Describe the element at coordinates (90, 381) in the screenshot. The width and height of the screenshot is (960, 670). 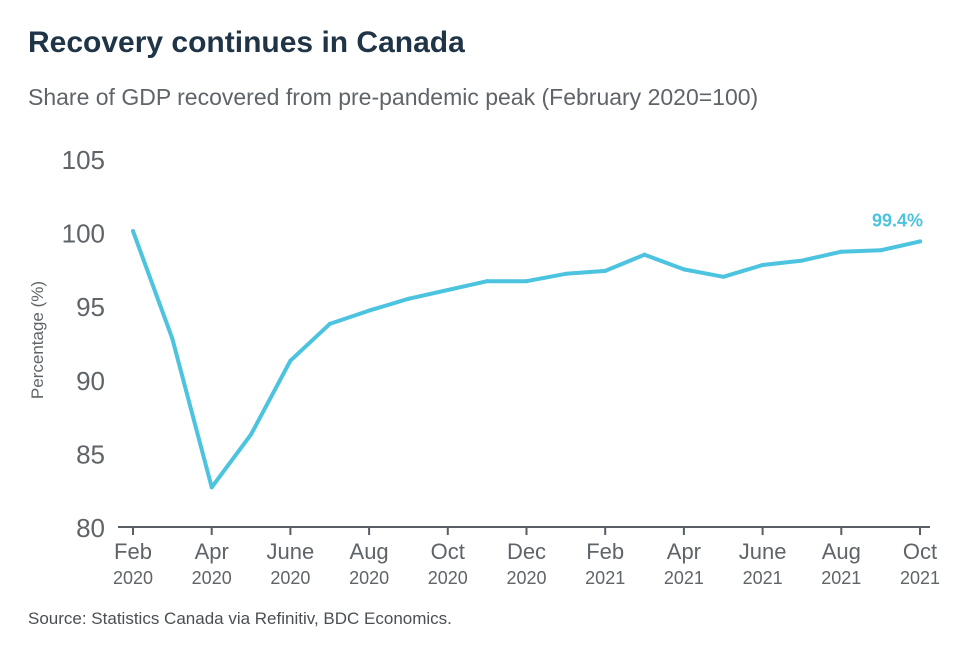
I see `y-tick-label: 90` at that location.